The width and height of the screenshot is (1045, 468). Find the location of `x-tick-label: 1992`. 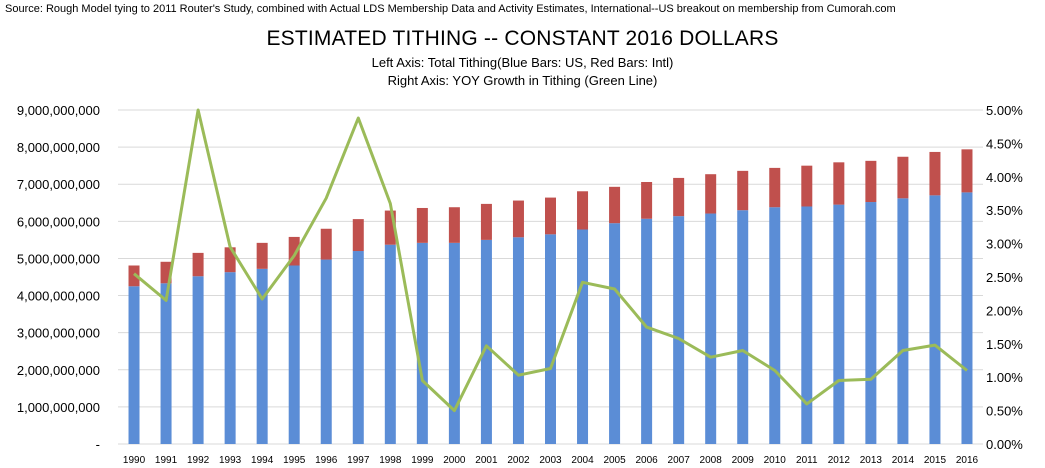

x-tick-label: 1992 is located at coordinates (198, 460).